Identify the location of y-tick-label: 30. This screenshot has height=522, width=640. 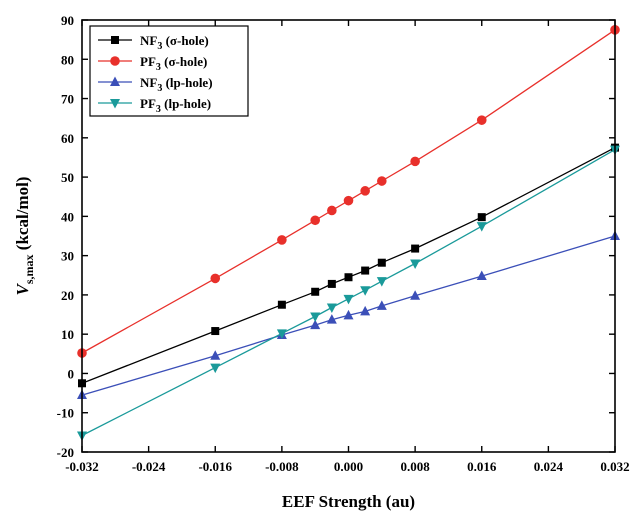
(67, 256).